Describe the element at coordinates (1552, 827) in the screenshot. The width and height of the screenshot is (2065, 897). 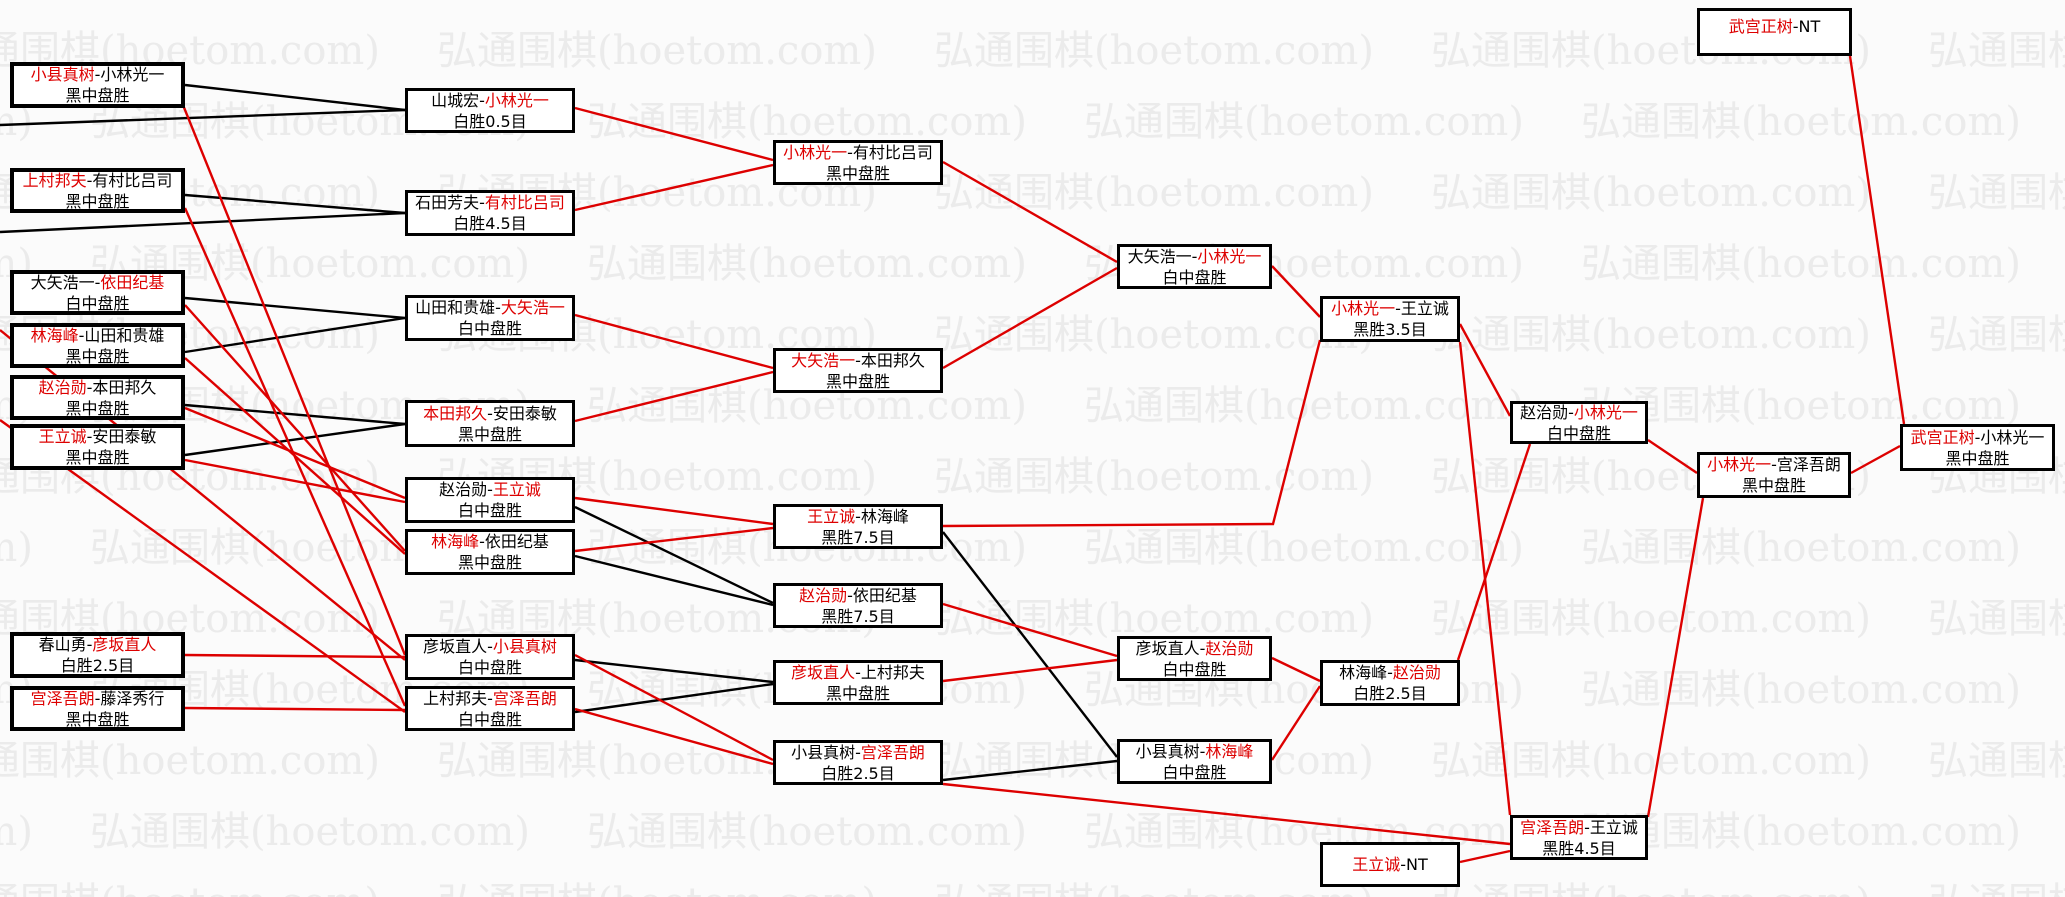
I see `winner-player-name: 宫泽吾朗` at that location.